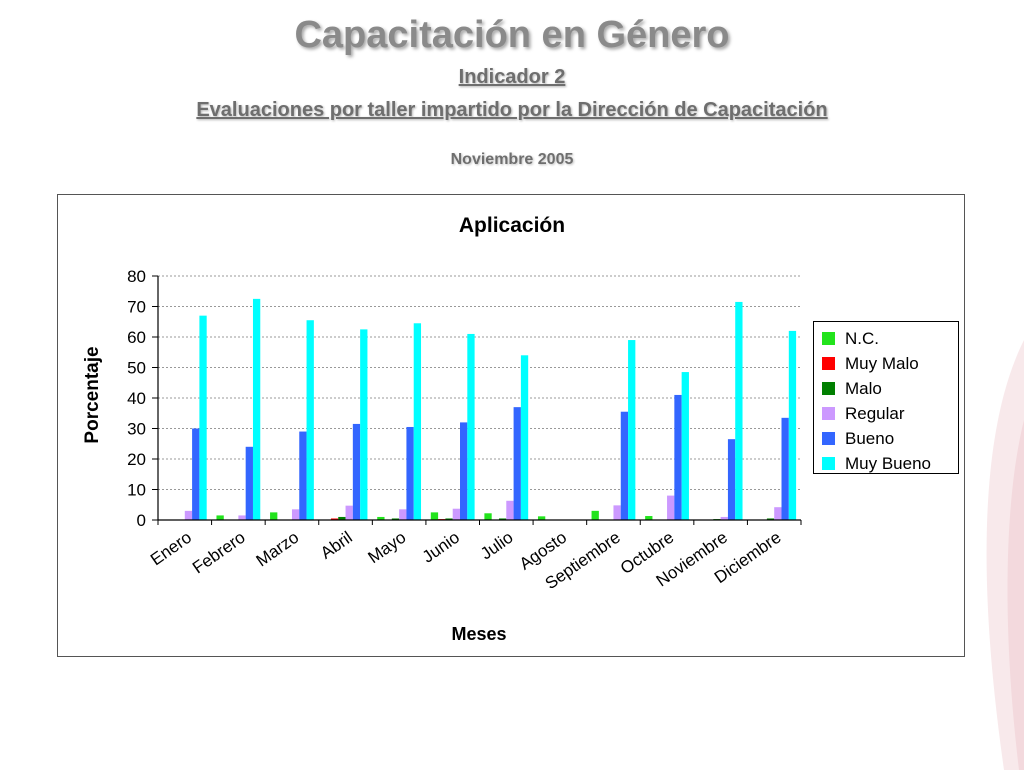 The height and width of the screenshot is (770, 1024). What do you see at coordinates (417, 421) in the screenshot?
I see `bar-muy-bueno-mayo` at bounding box center [417, 421].